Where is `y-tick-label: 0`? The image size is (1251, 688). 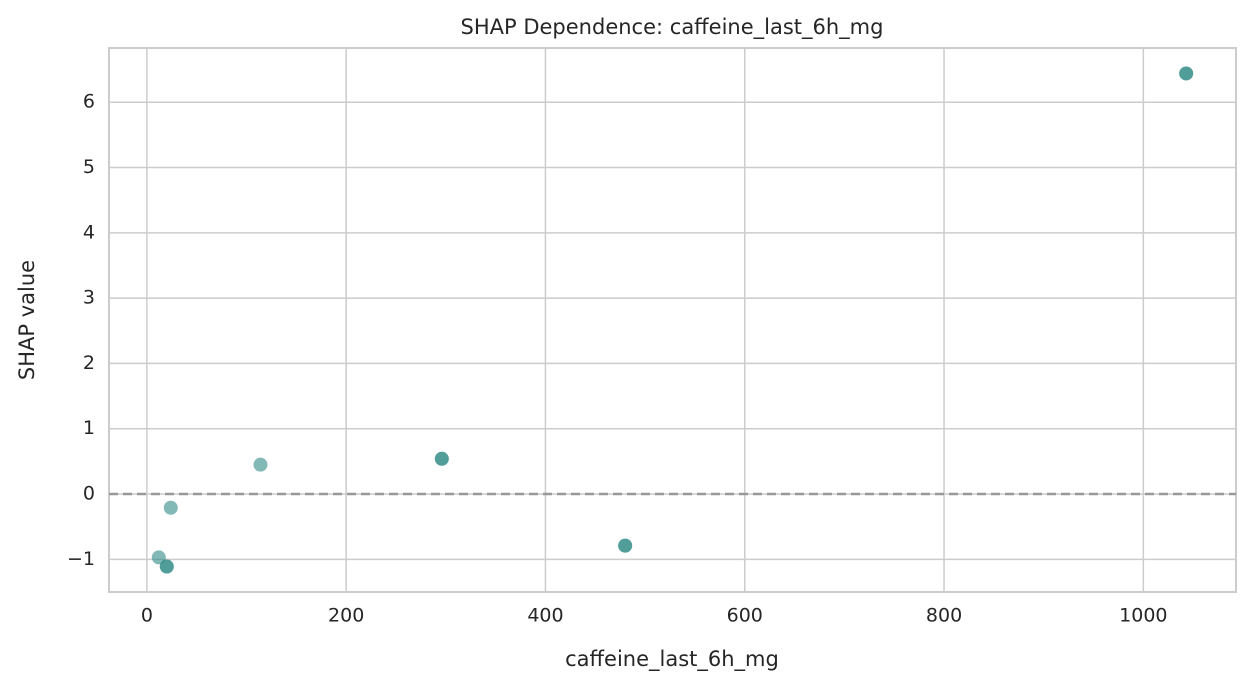 y-tick-label: 0 is located at coordinates (89, 494).